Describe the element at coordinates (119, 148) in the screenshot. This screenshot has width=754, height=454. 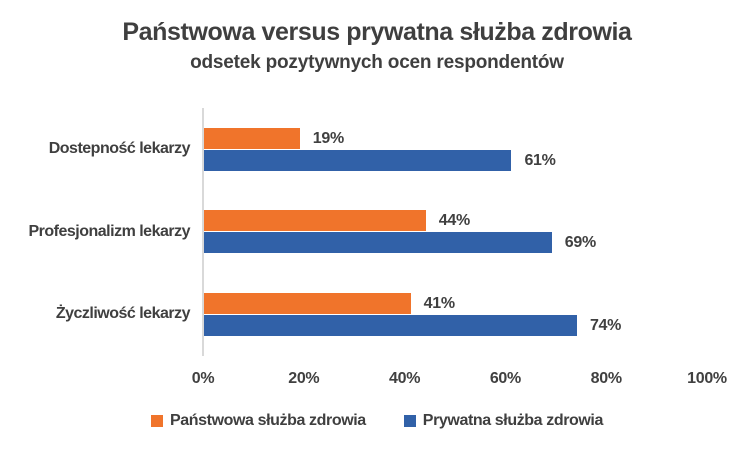
I see `category-label: Dostepność lekarzy` at that location.